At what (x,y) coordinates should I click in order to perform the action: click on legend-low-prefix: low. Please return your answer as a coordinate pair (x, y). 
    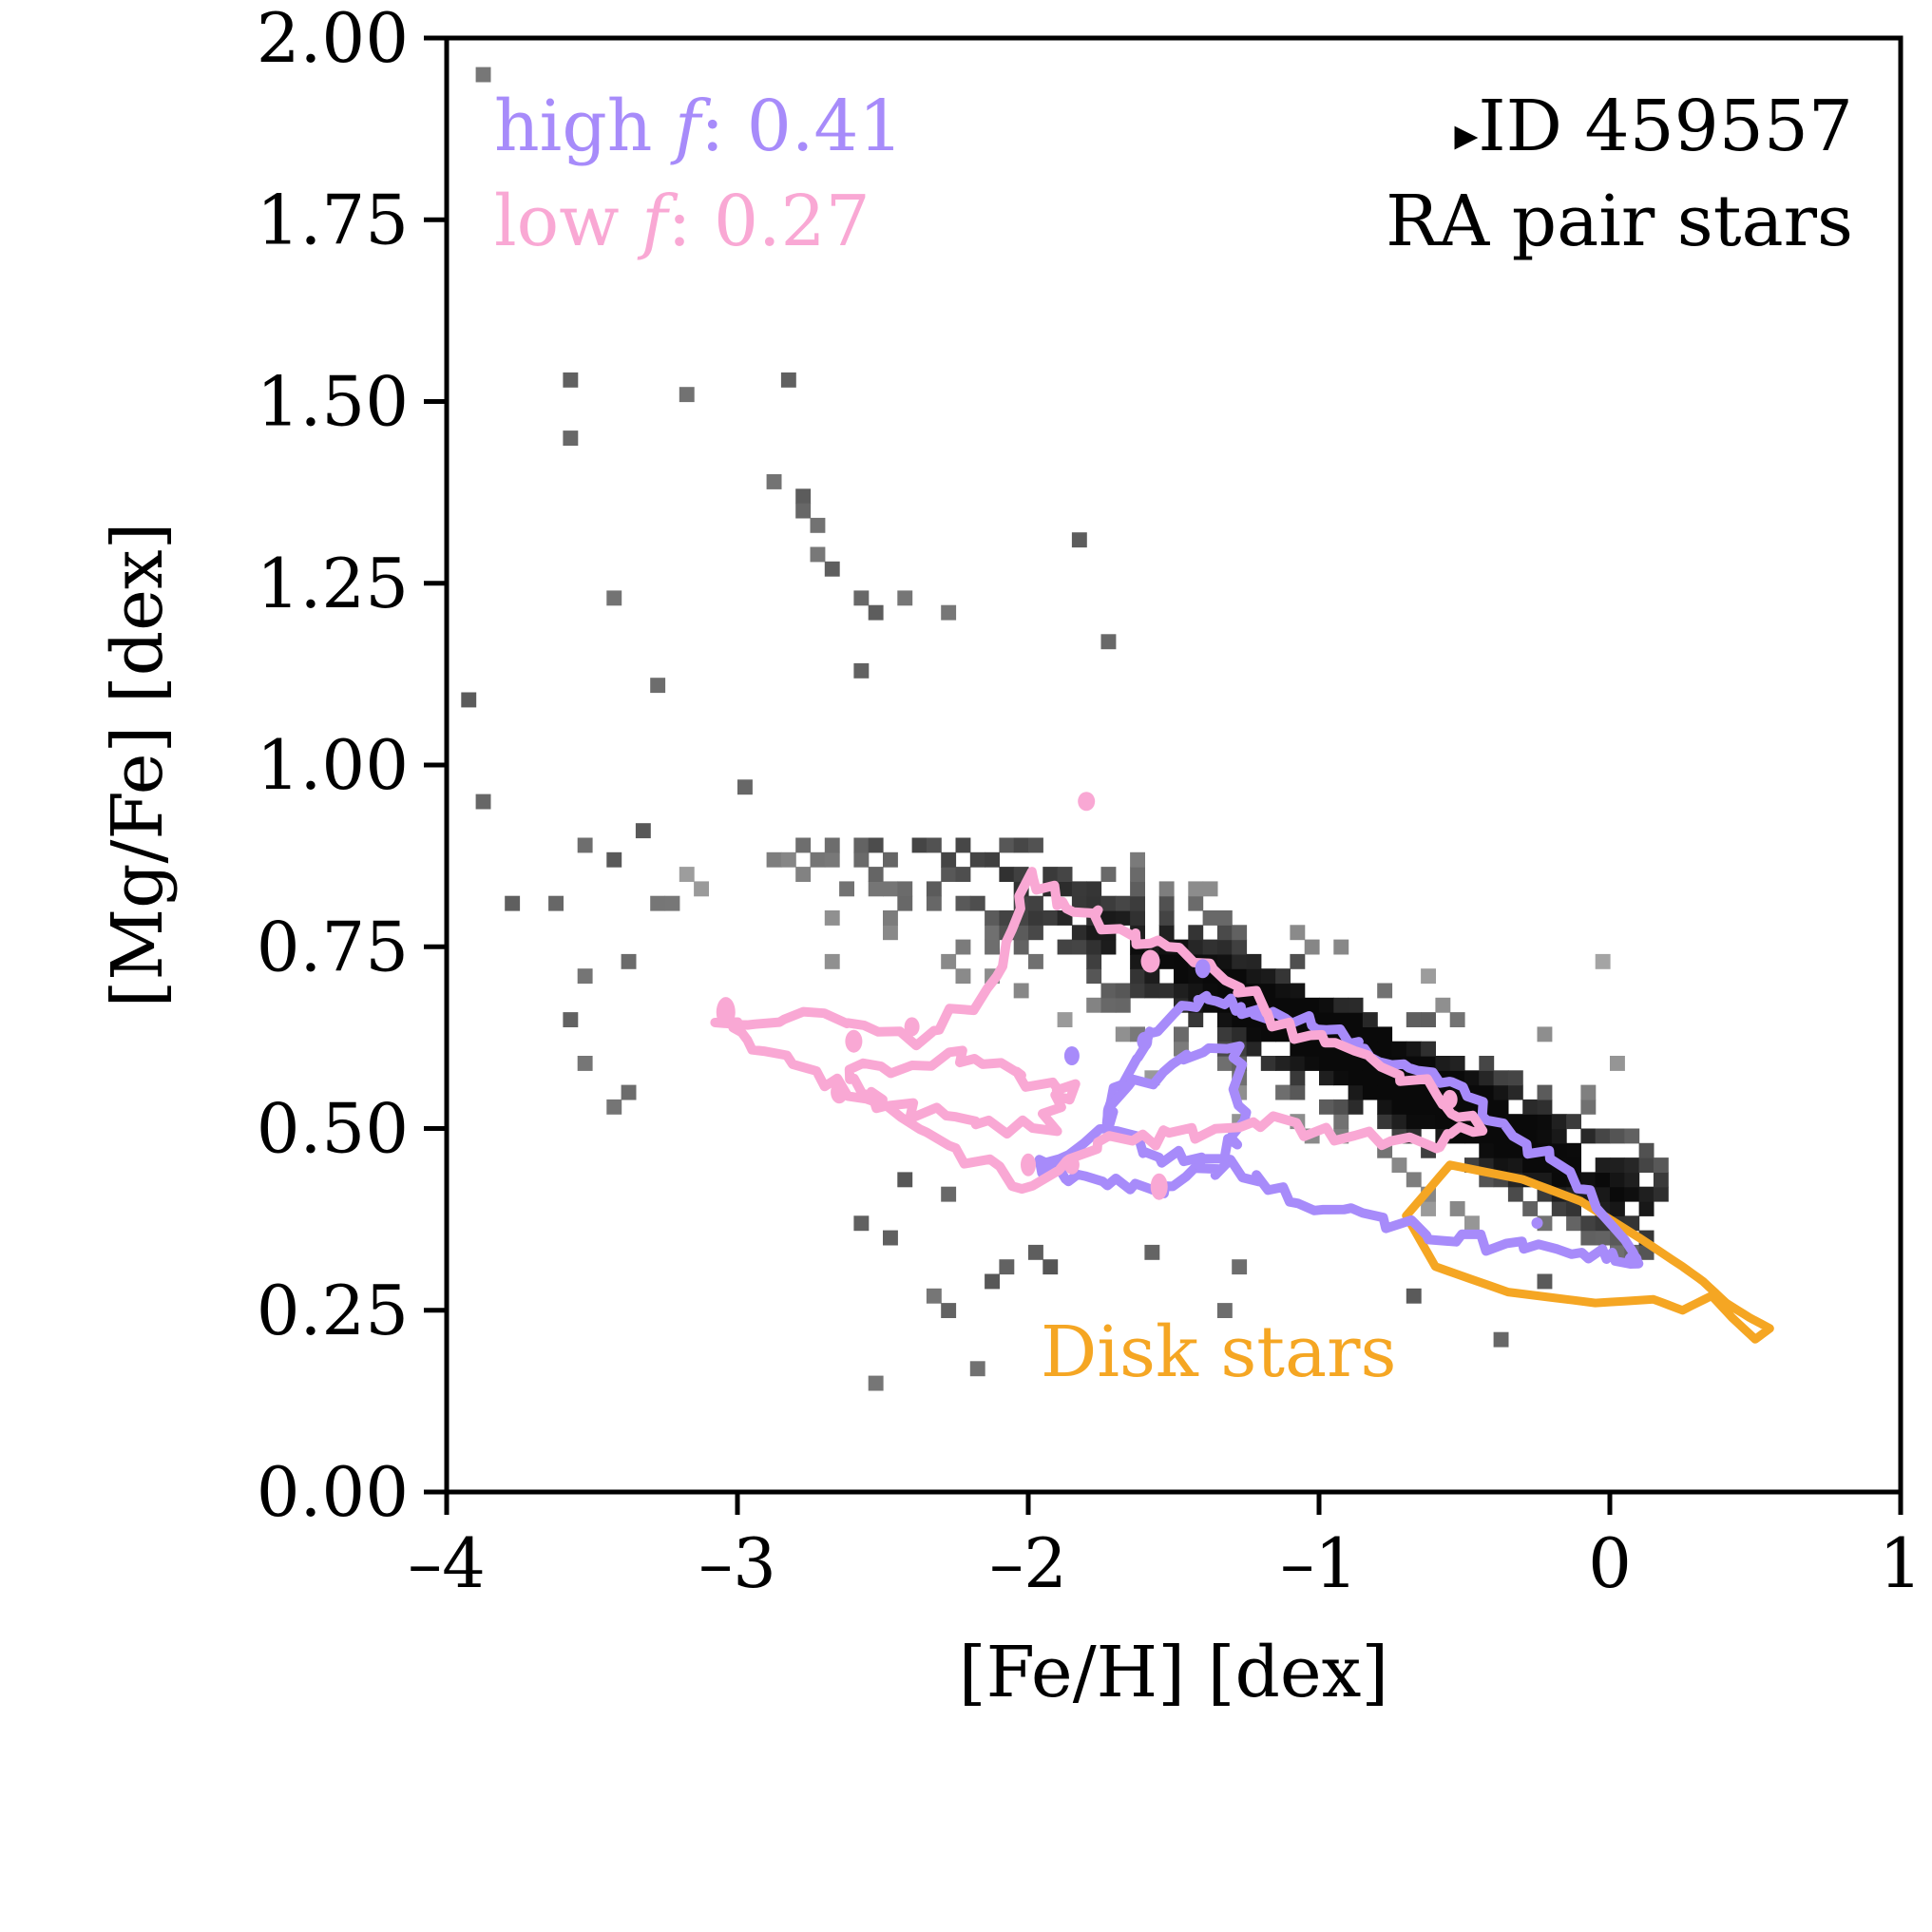
    Looking at the image, I should click on (567, 221).